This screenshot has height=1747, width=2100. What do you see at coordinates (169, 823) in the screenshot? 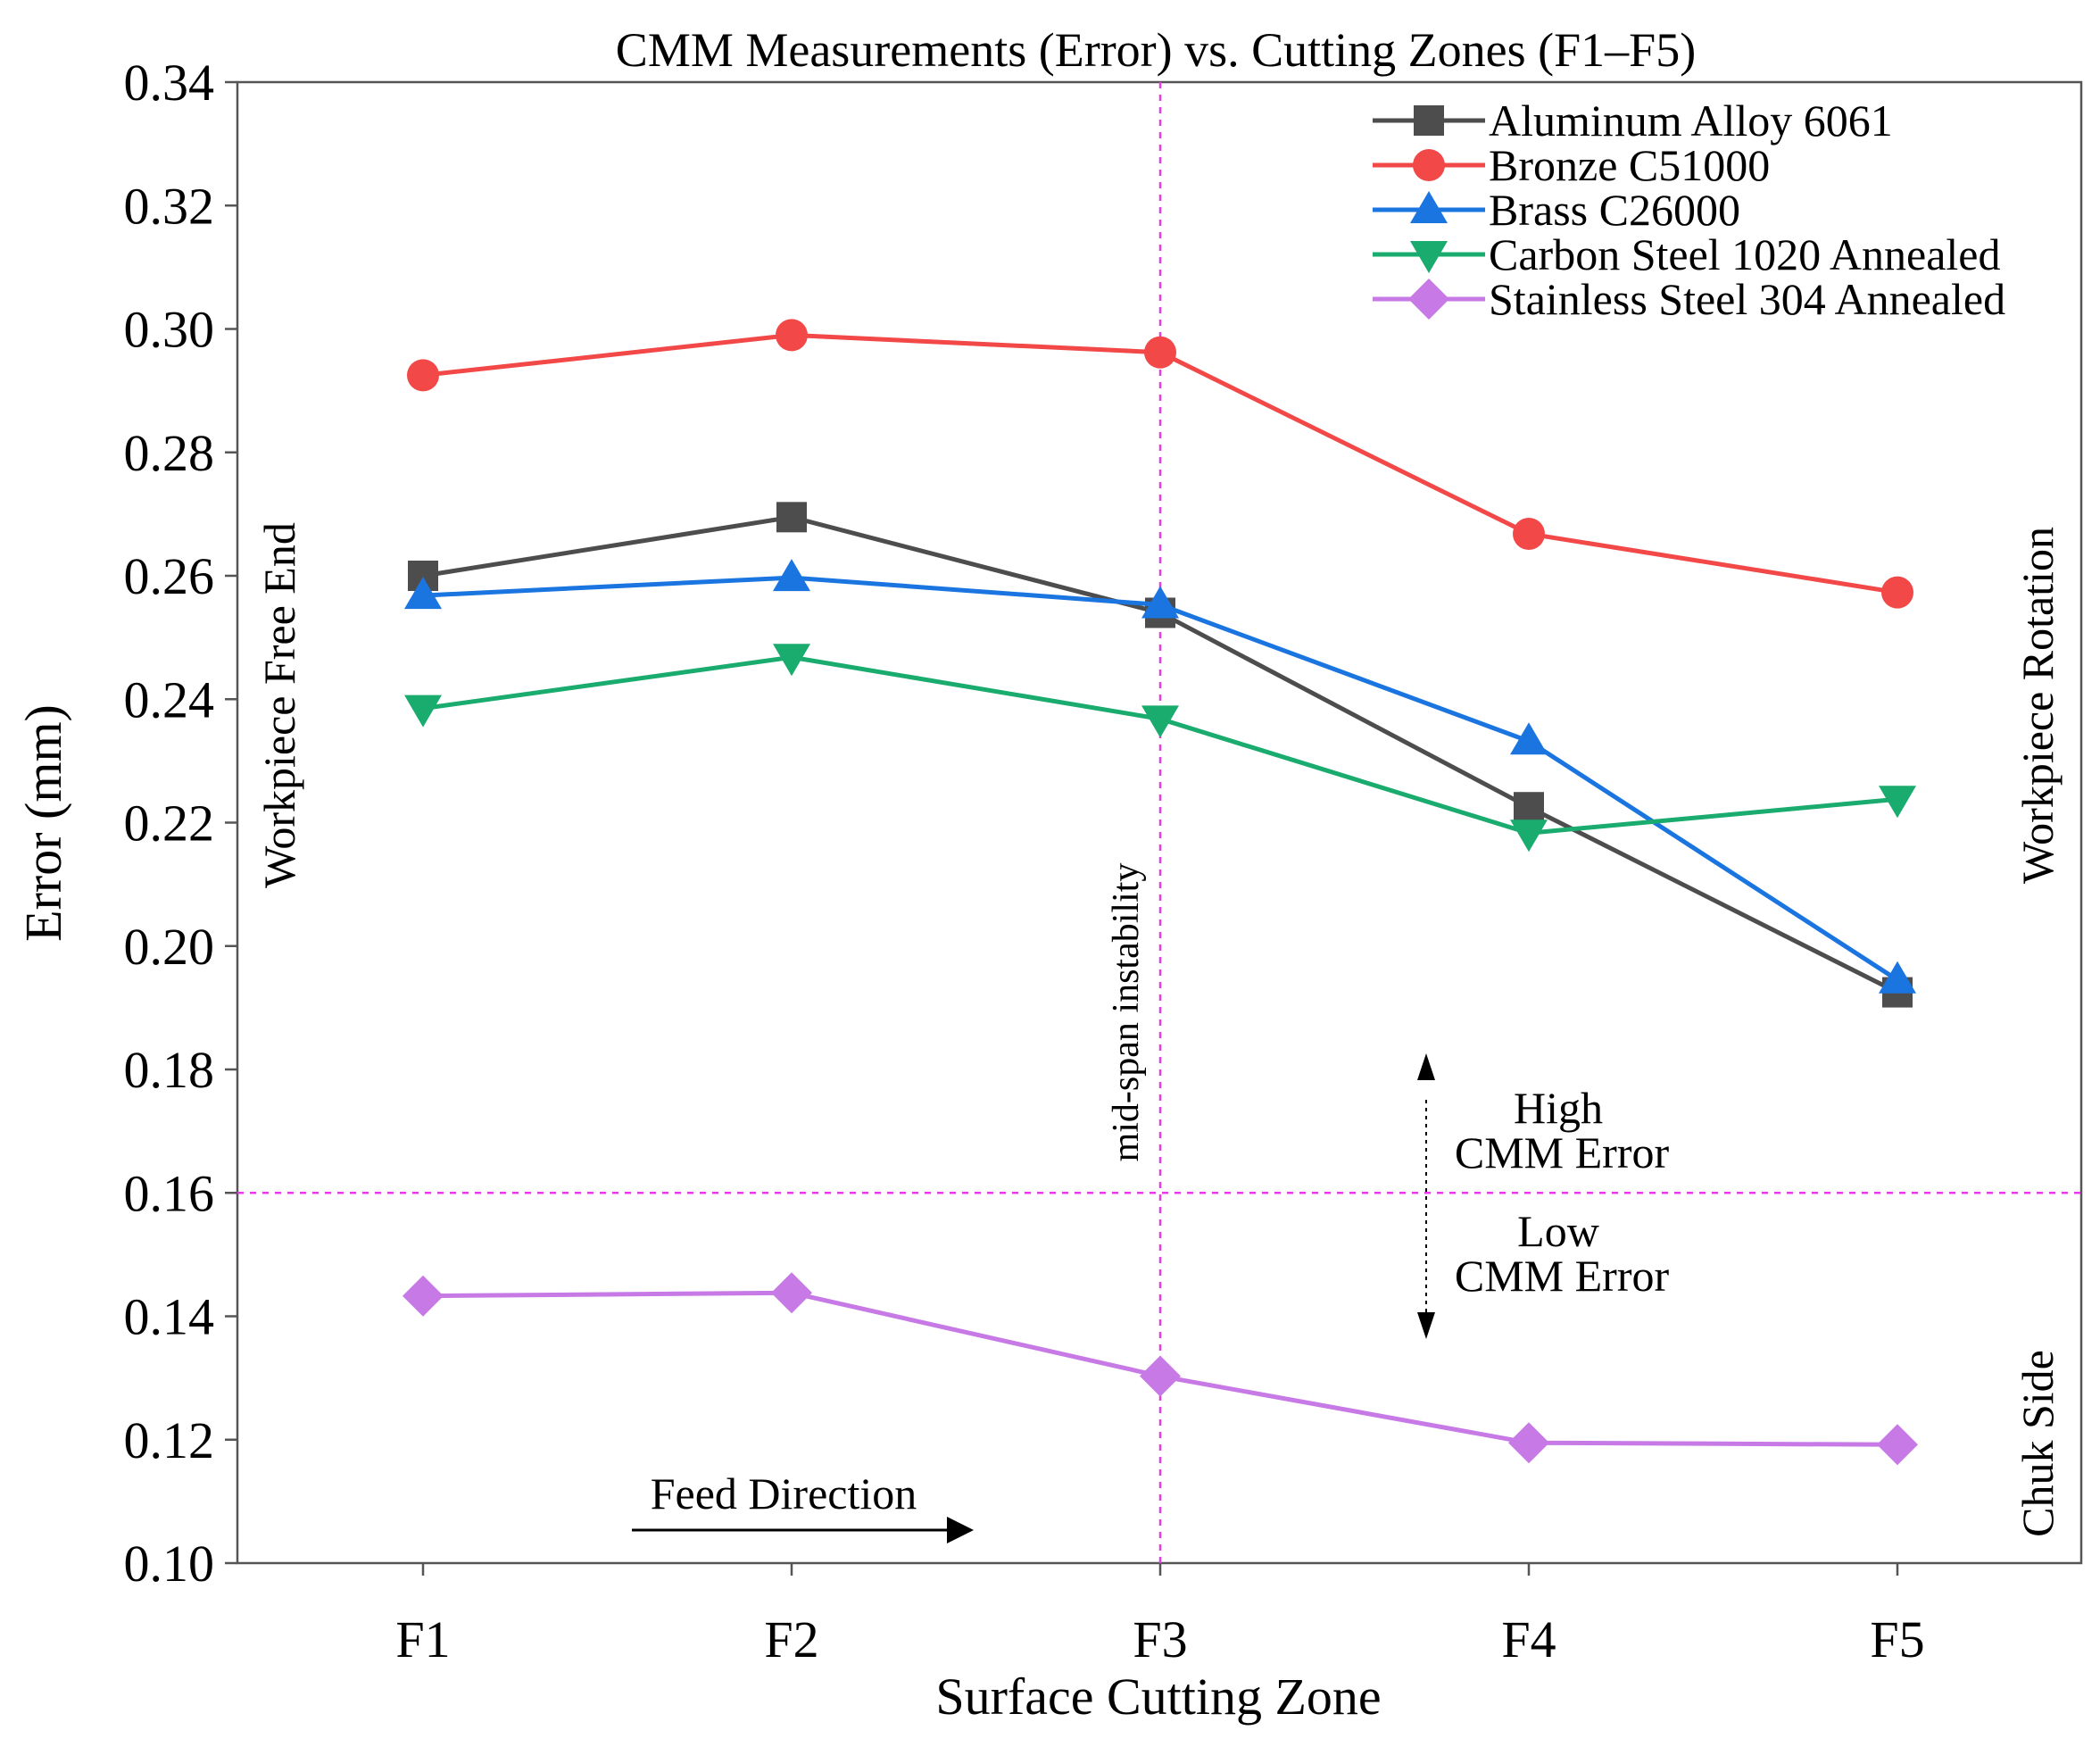
I see `y-tick-label: 0.22` at bounding box center [169, 823].